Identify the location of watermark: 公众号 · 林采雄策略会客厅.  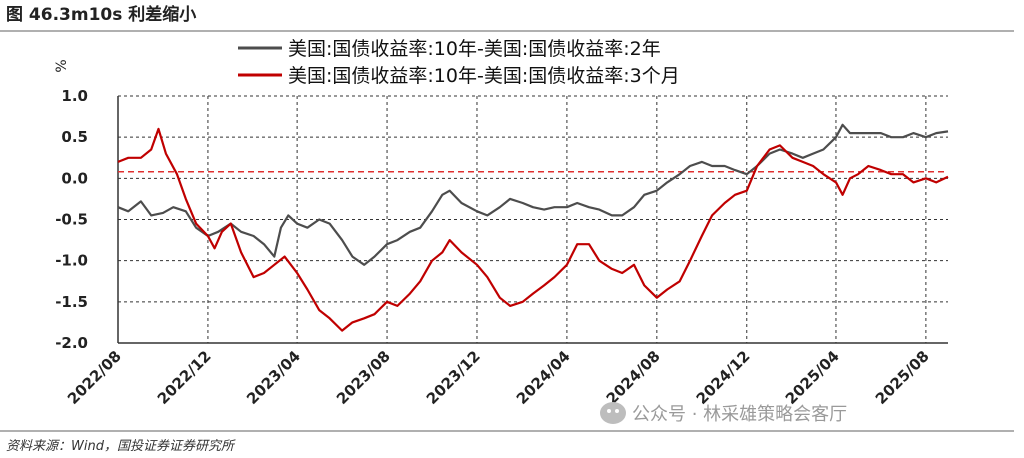
(723, 413).